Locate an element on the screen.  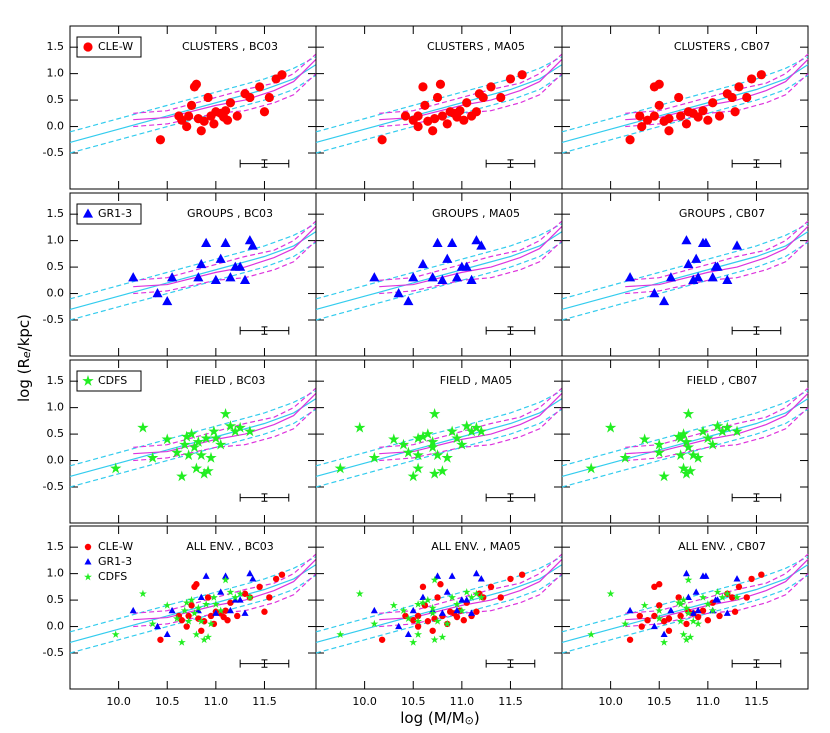
y-tick-label: 1.0 is located at coordinates (56, 407).